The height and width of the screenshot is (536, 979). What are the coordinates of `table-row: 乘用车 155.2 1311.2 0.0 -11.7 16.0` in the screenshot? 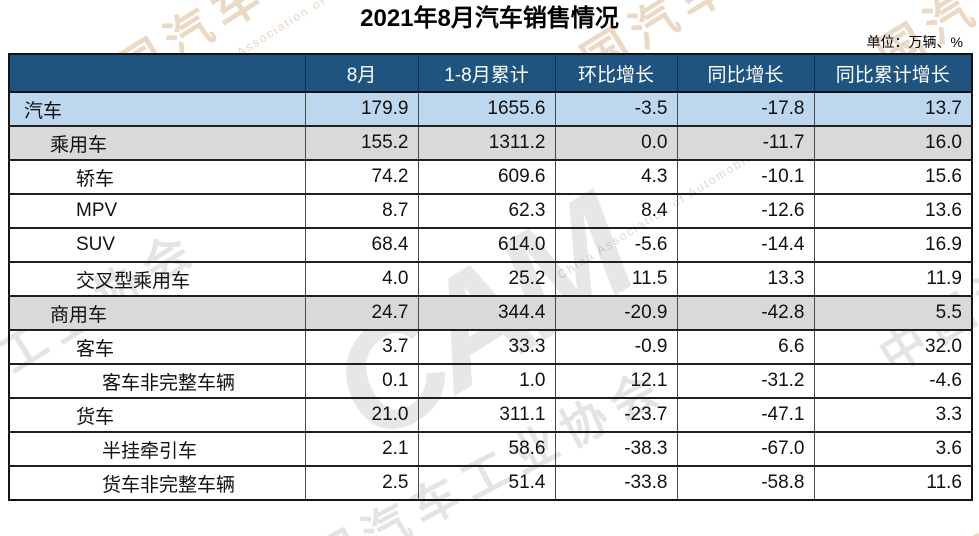 It's located at (490, 142).